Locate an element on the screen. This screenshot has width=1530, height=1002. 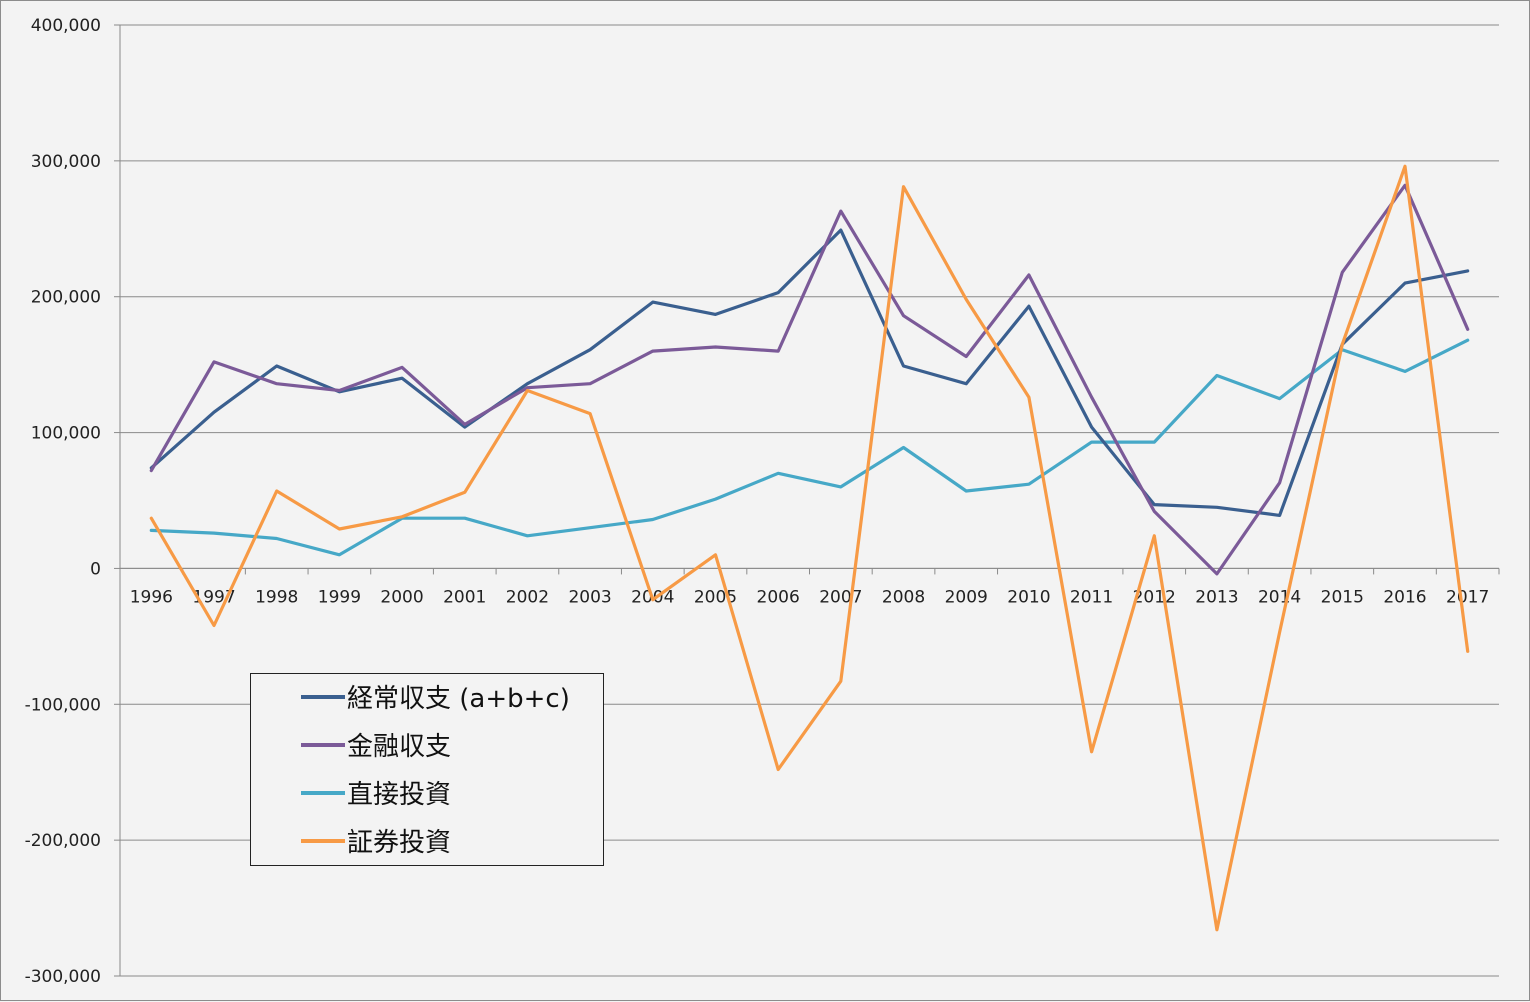
legend-swatch-current-account is located at coordinates (323, 697).